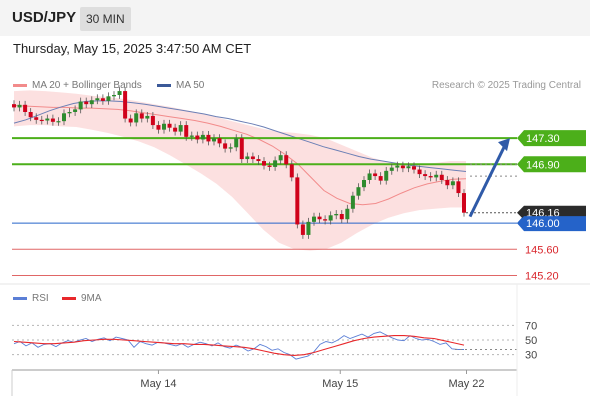  What do you see at coordinates (105, 19) in the screenshot?
I see `timeframe-button: 30 MIN` at bounding box center [105, 19].